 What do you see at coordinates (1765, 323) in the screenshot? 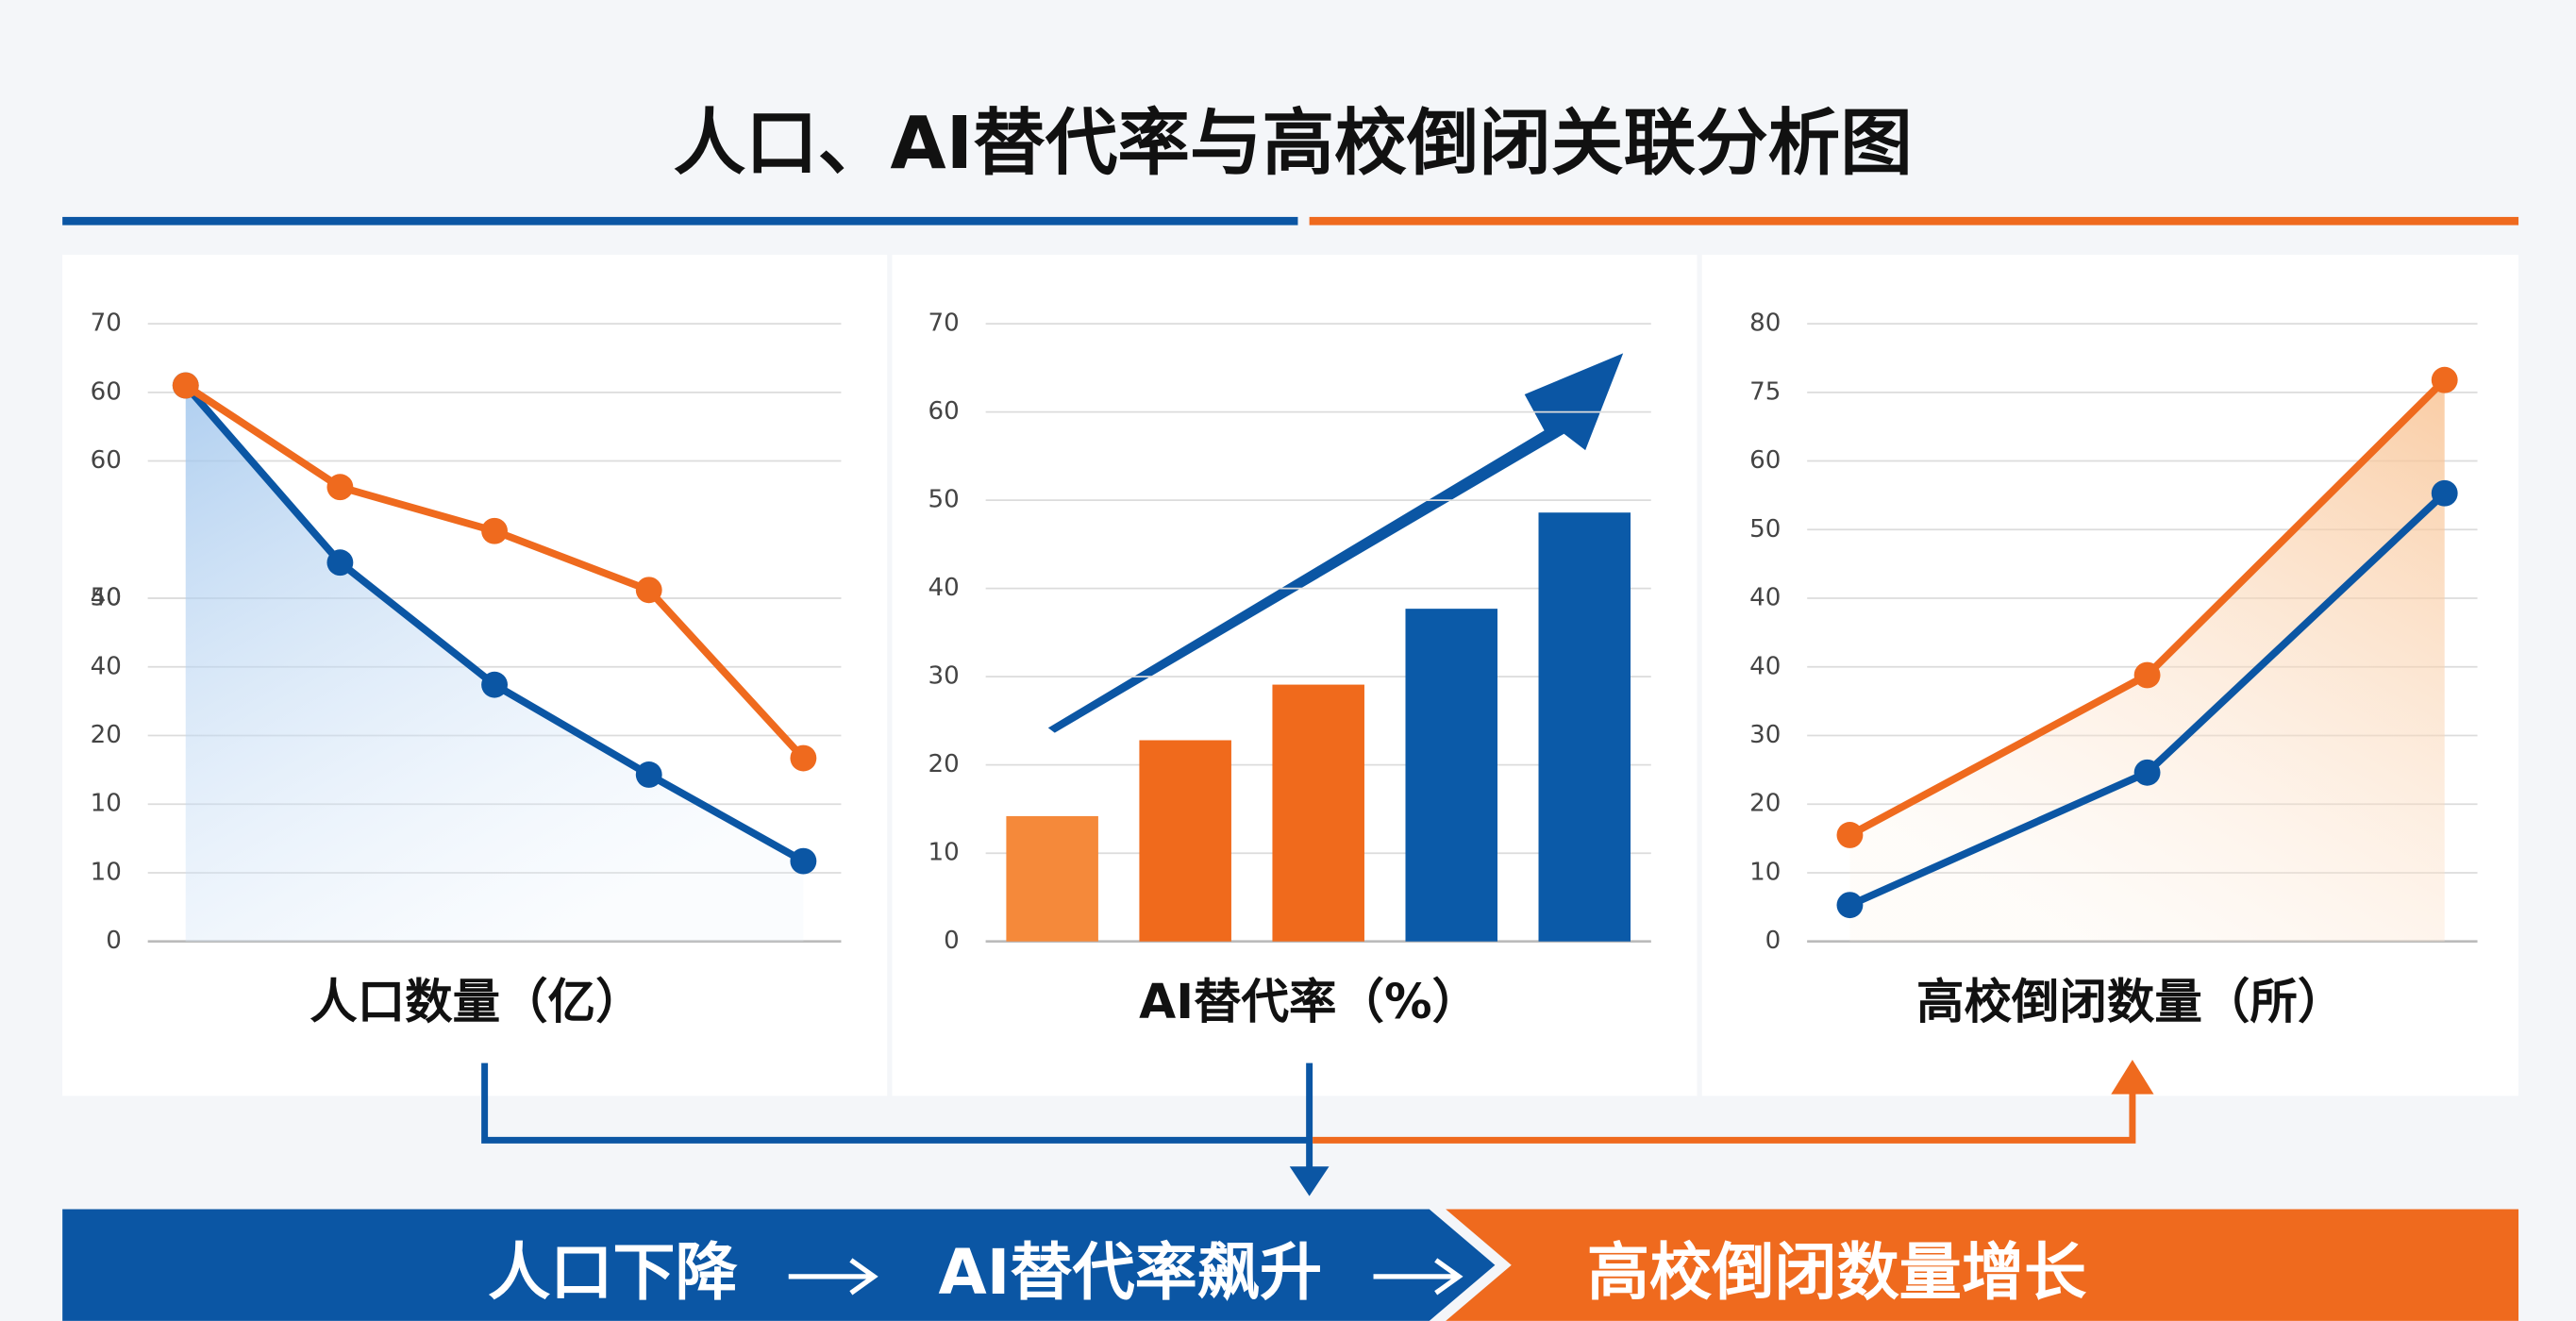
I see `y-tick-label: 80` at bounding box center [1765, 323].